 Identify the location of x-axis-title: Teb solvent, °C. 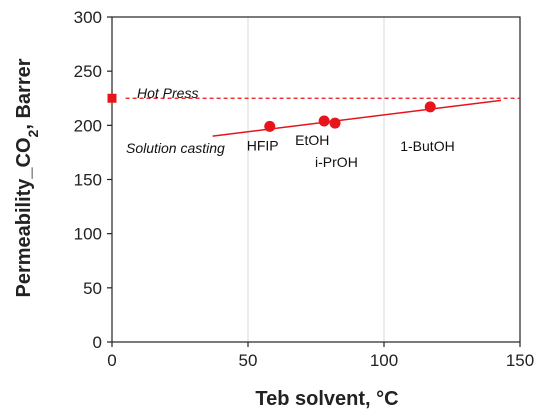
(326, 399).